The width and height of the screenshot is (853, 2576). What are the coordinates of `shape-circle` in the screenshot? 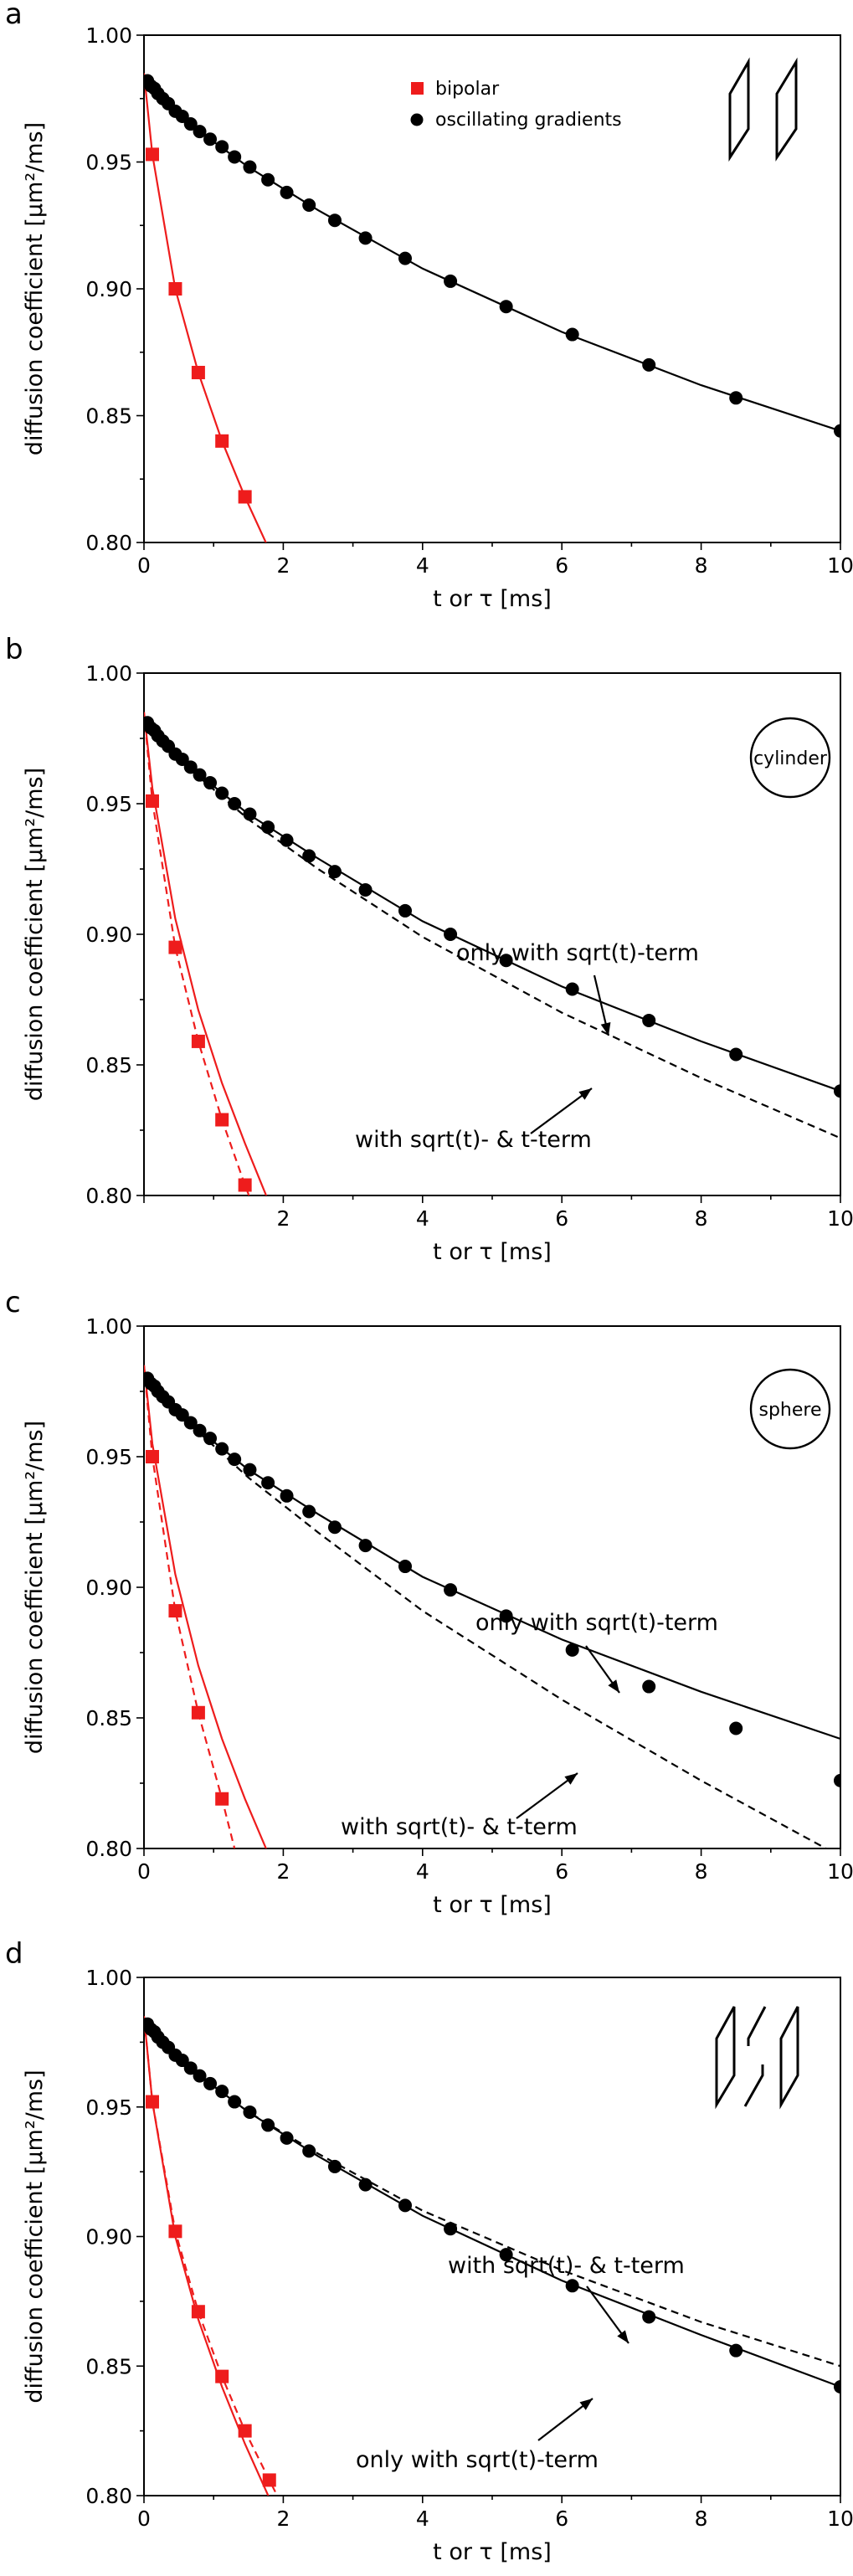 It's located at (790, 758).